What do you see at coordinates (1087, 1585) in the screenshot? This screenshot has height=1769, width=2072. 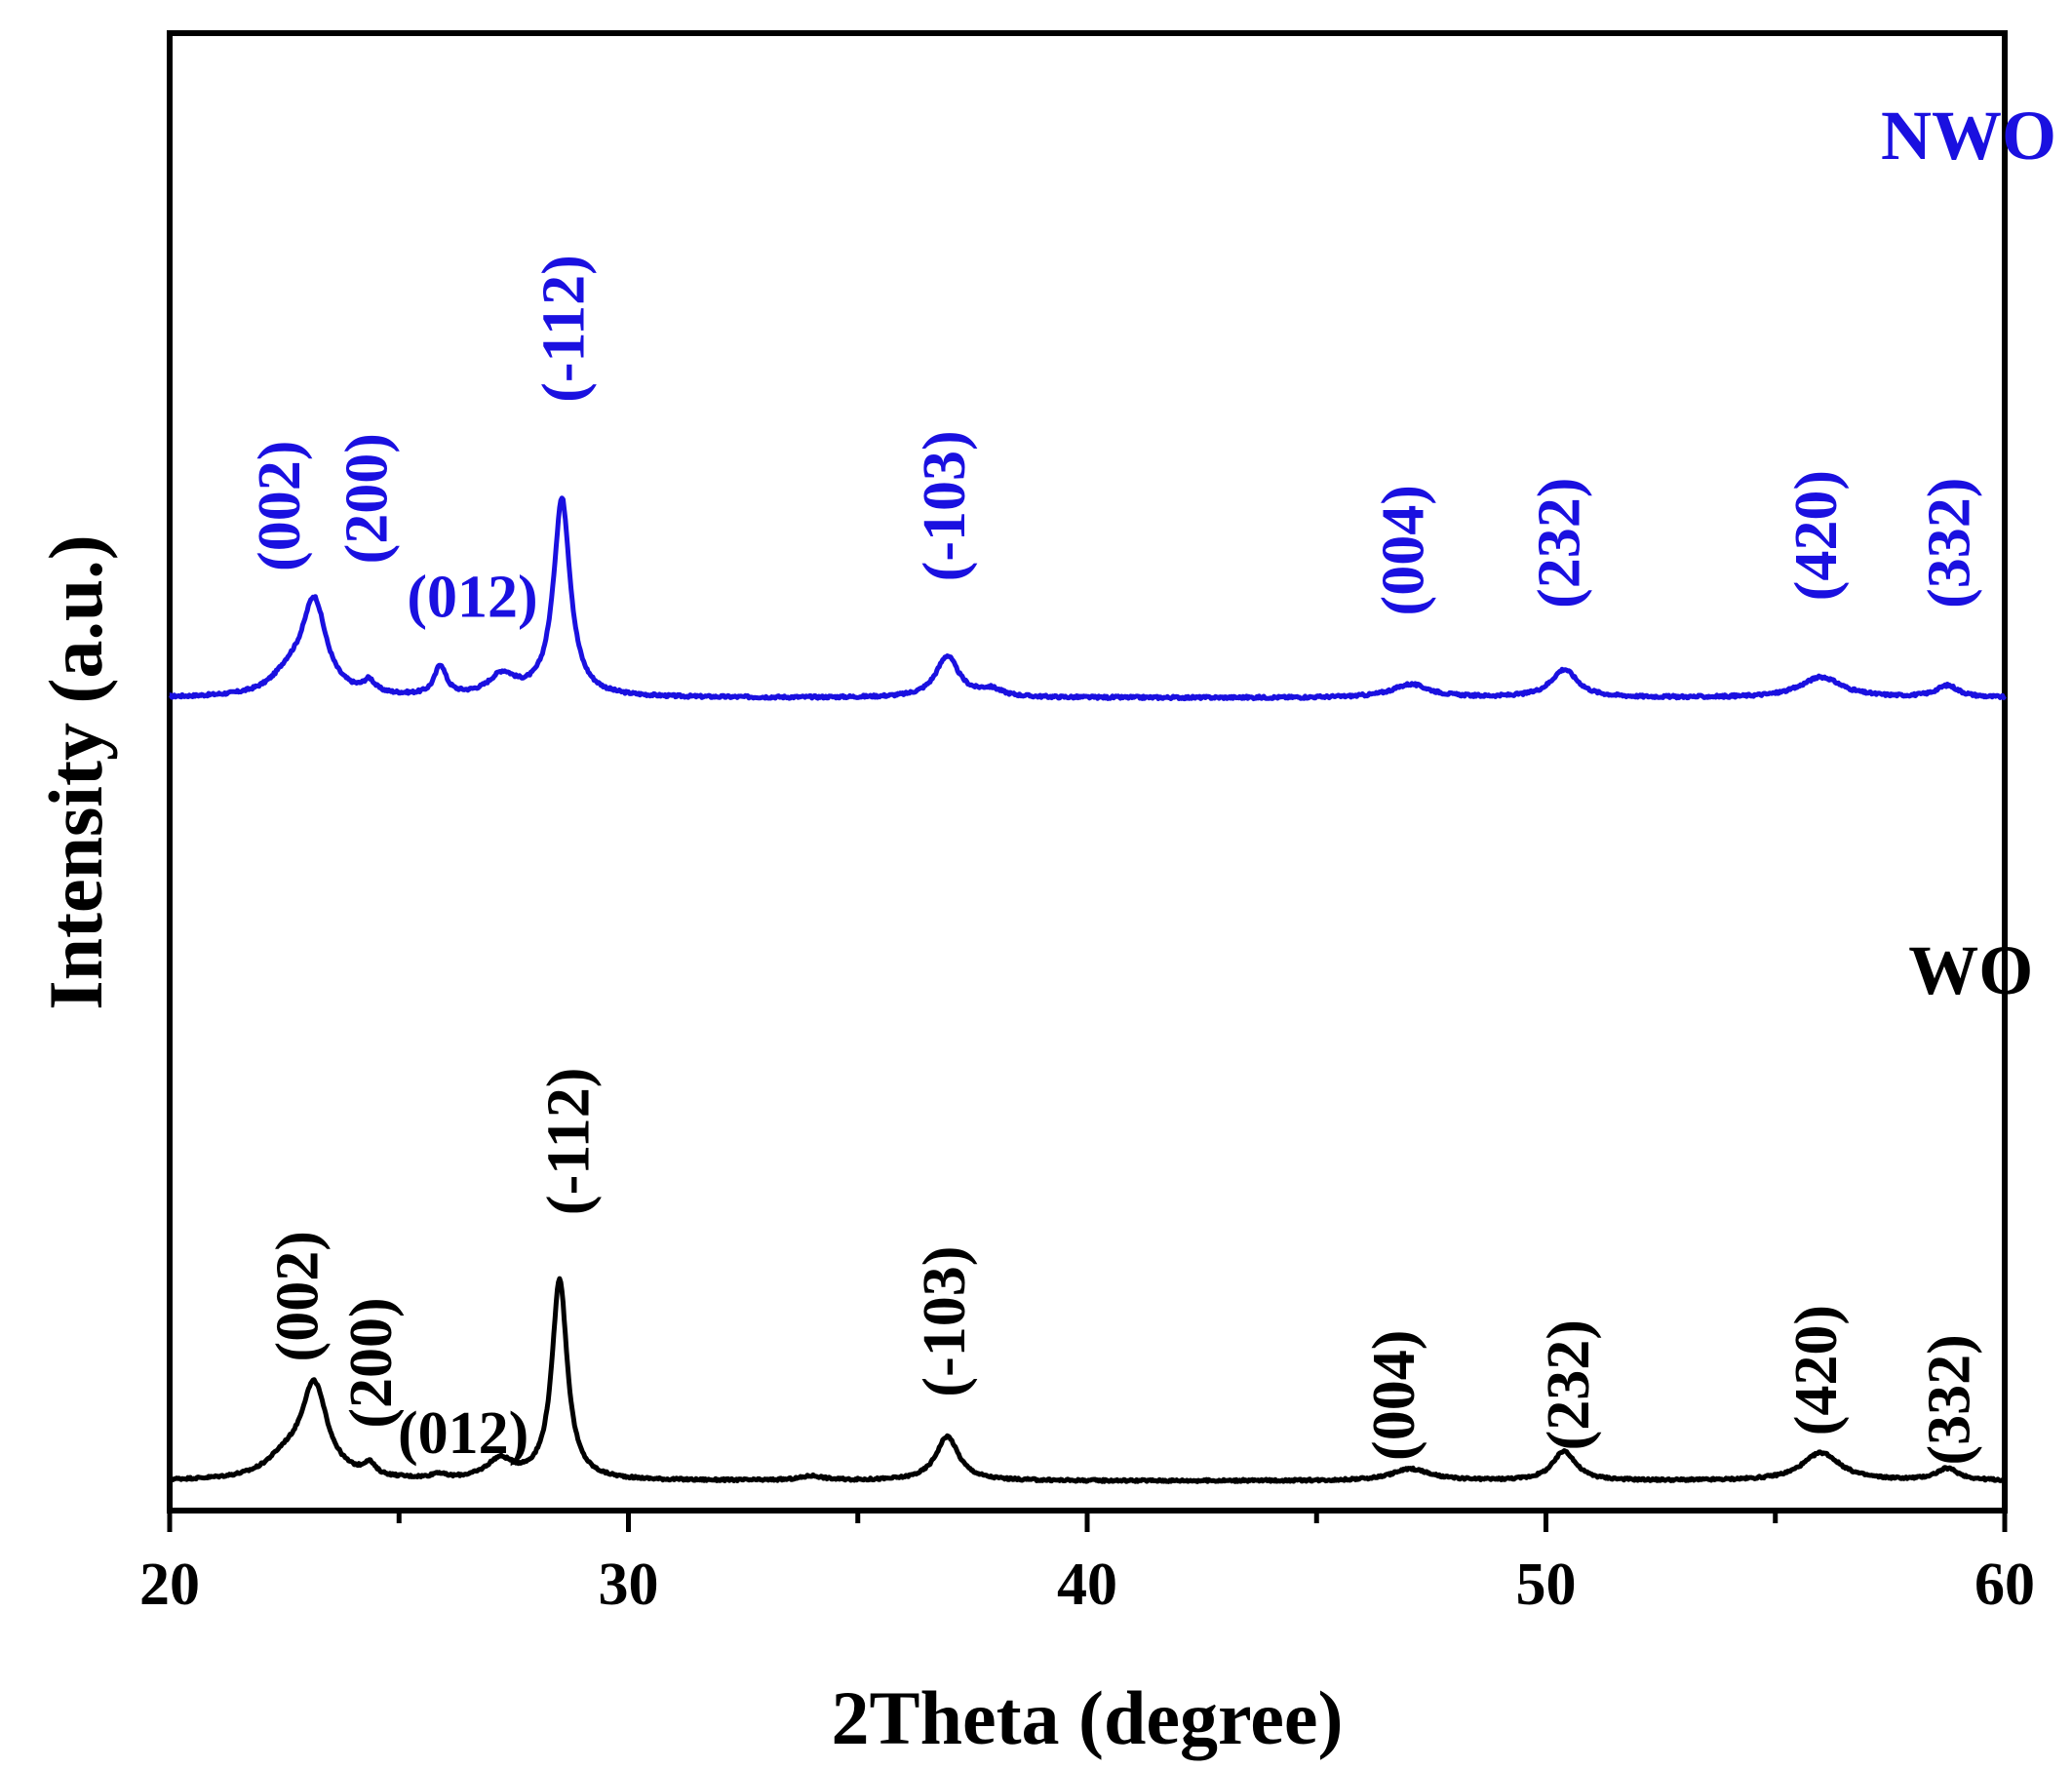 I see `x-tick-label: 40` at bounding box center [1087, 1585].